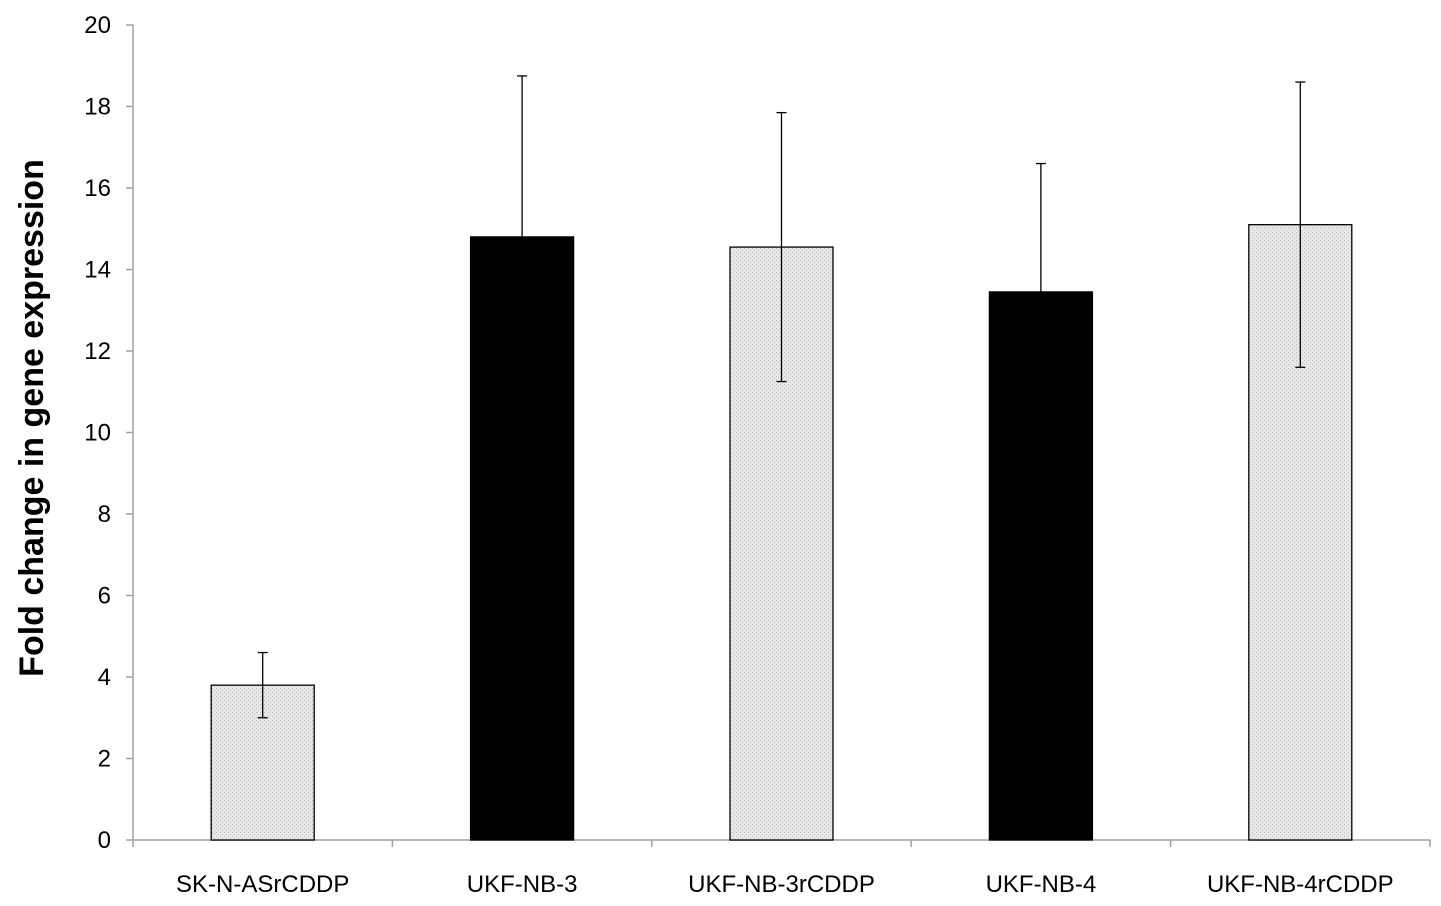 This screenshot has height=906, width=1441. I want to click on y-tick-label: 14, so click(97, 270).